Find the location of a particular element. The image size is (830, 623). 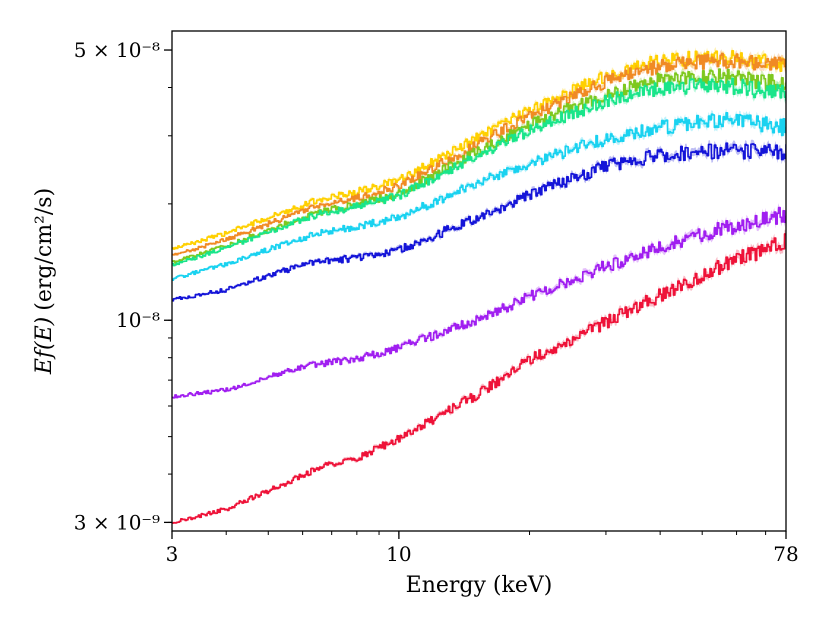

y-axis-title-units: (erg/cm²/s) is located at coordinates (44, 249).